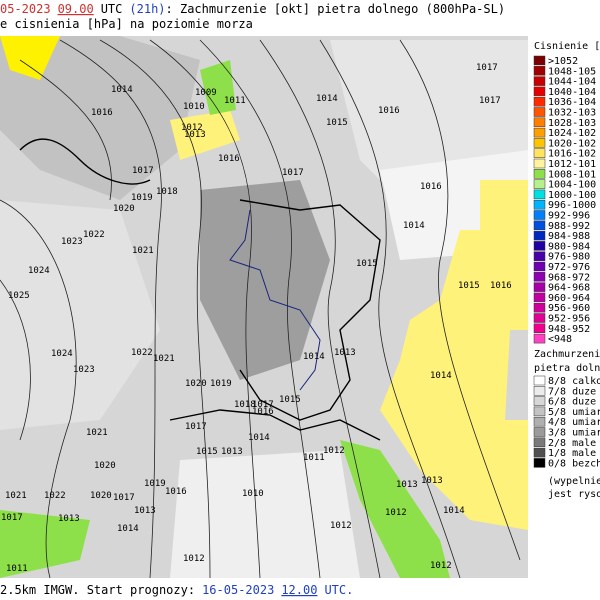 The height and width of the screenshot is (600, 600). What do you see at coordinates (569, 257) in the screenshot?
I see `legend-label: 976-980` at bounding box center [569, 257].